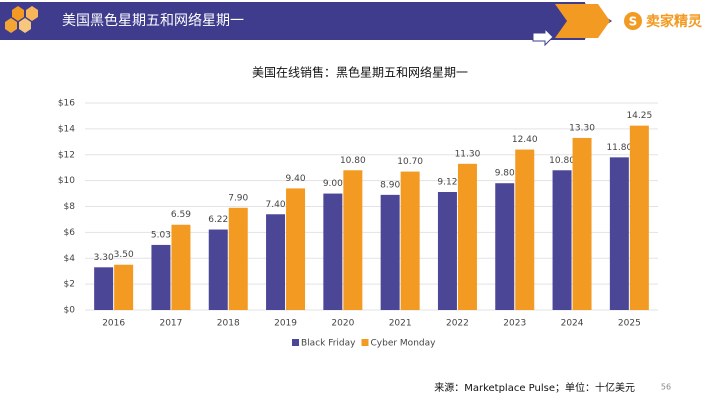 The image size is (720, 403). Describe the element at coordinates (170, 324) in the screenshot. I see `x-tick-label: 2017` at that location.